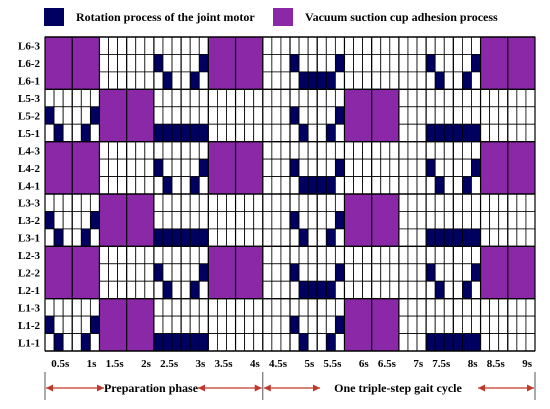 This screenshot has width=550, height=409. What do you see at coordinates (387, 364) in the screenshot?
I see `x-tick-label: 6.5s` at bounding box center [387, 364].